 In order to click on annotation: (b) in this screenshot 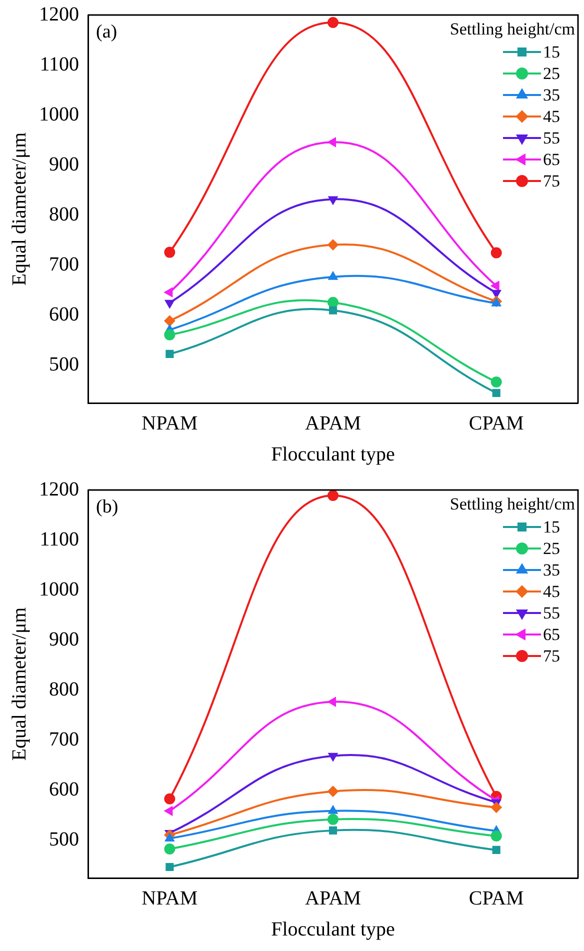, I will do `click(107, 507)`.